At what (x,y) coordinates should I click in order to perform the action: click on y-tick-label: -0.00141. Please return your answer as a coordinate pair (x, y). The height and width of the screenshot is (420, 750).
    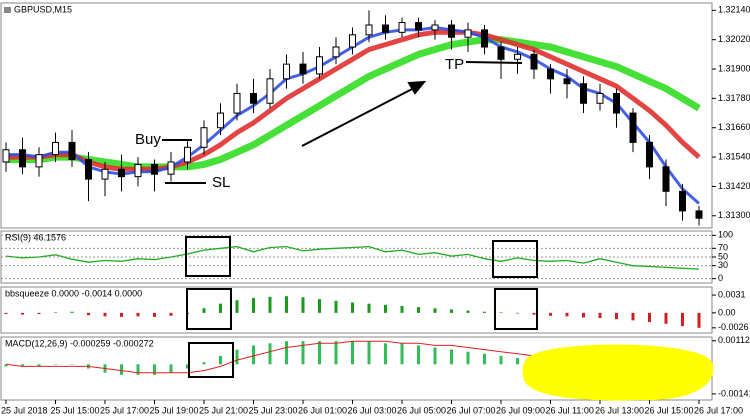
    Looking at the image, I should click on (734, 393).